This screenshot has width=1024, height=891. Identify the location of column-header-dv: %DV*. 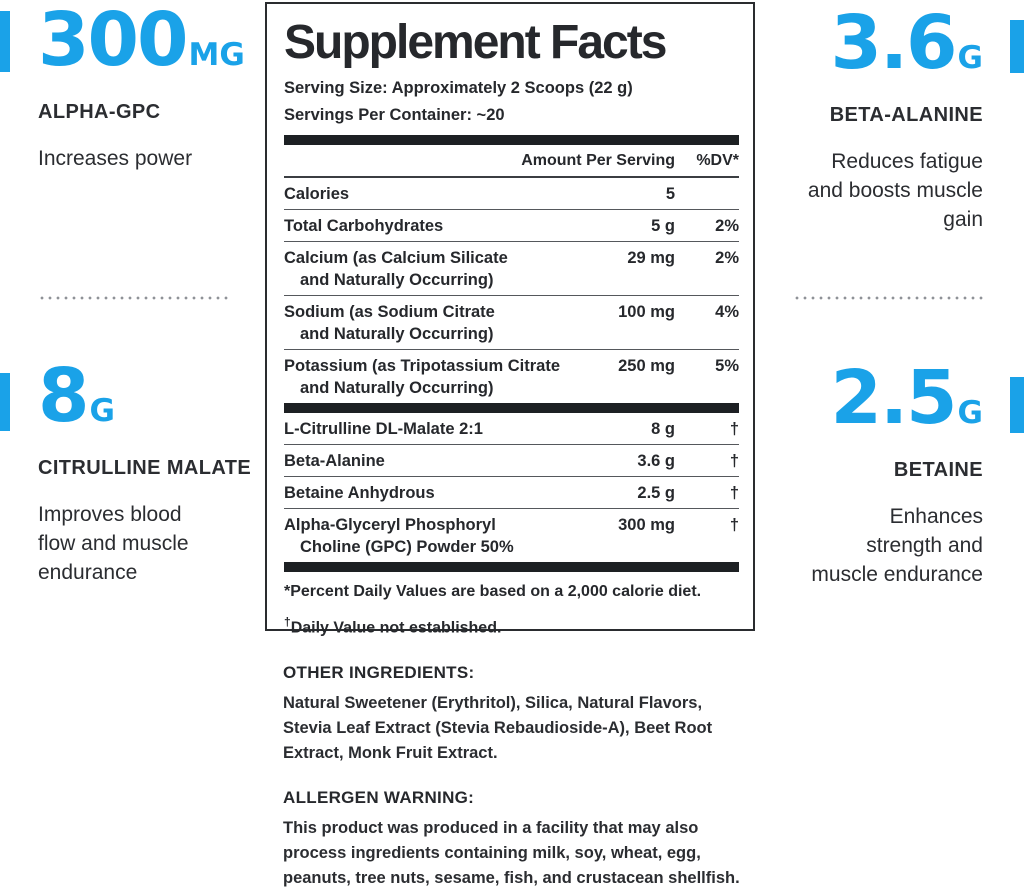
(717, 160).